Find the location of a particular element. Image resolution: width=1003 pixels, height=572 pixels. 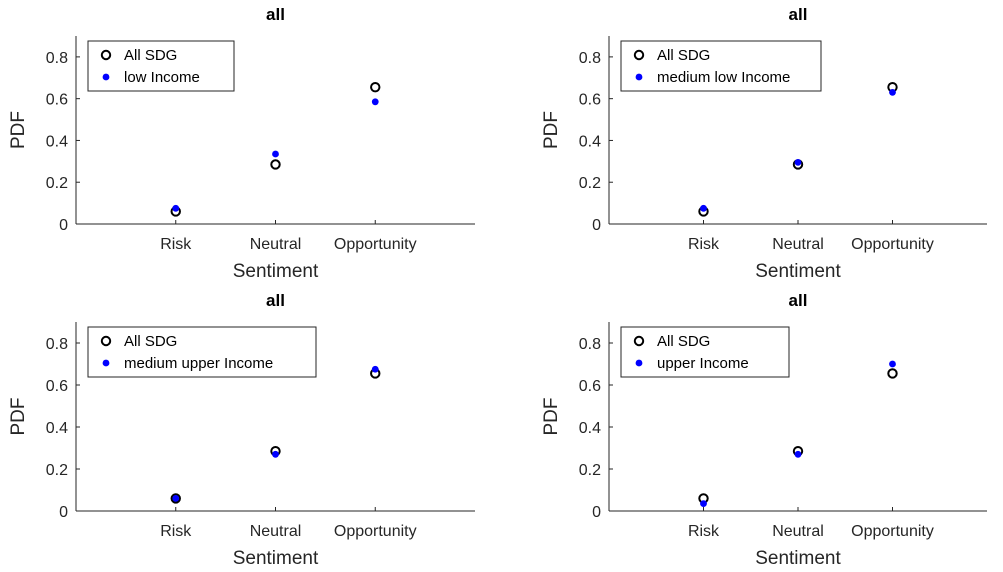

legend-label: low Income is located at coordinates (162, 77).